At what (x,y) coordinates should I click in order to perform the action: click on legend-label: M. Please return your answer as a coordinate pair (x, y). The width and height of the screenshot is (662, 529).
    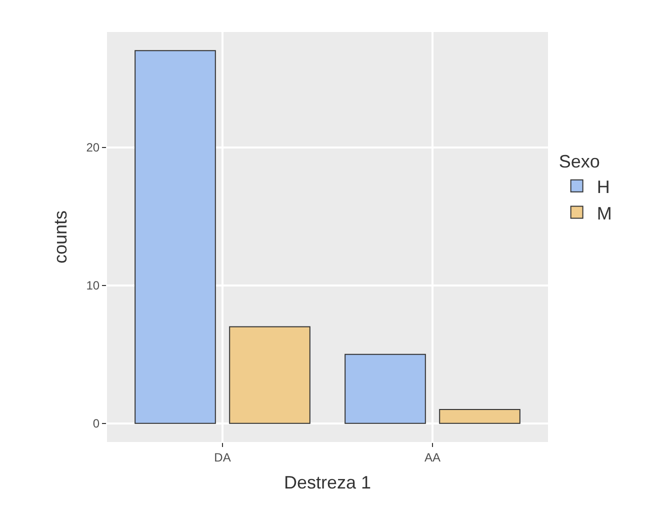
    Looking at the image, I should click on (604, 213).